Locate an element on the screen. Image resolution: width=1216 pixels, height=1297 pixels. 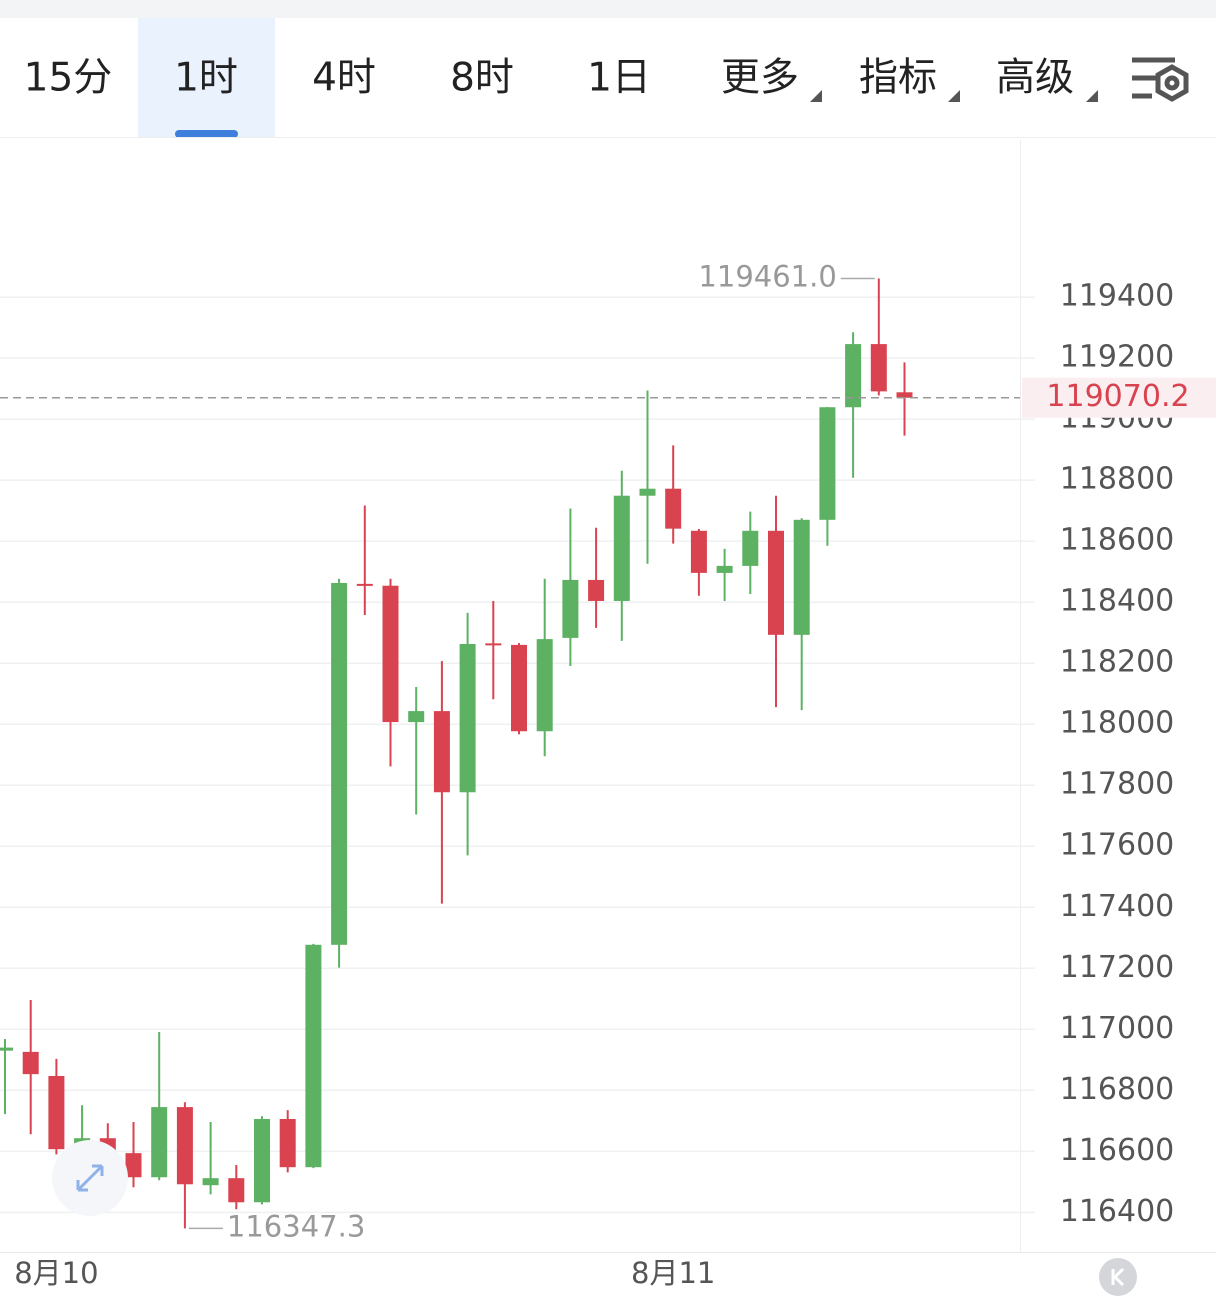
scroll-end-button is located at coordinates (1118, 1277).